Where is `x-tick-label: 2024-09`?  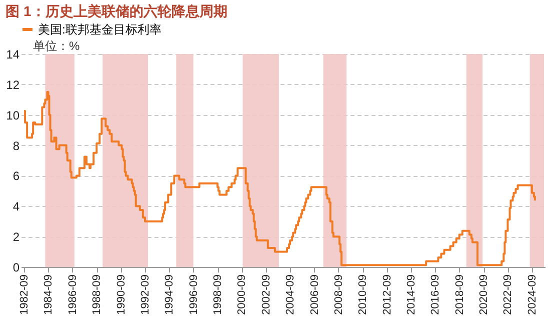
x-tick-label: 2024-09 is located at coordinates (532, 294).